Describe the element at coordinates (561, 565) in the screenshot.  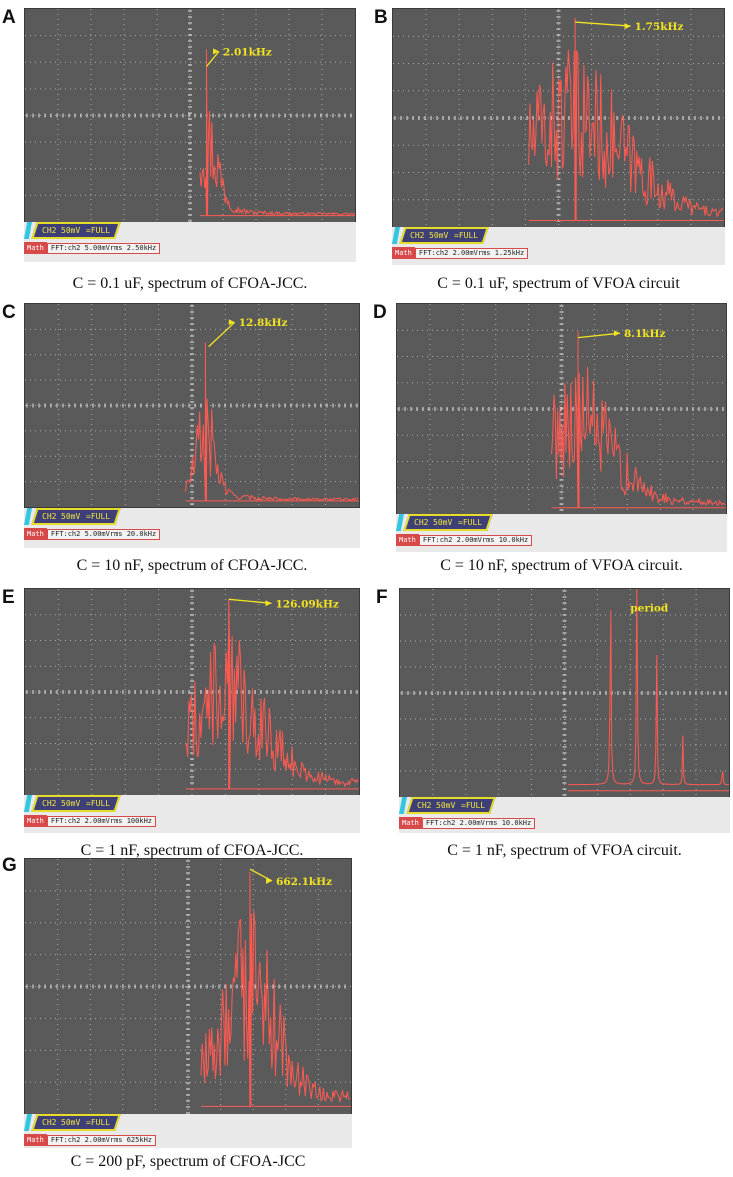
I see `panel-caption: C = 10 nF, spectrum of VFOA circuit.` at that location.